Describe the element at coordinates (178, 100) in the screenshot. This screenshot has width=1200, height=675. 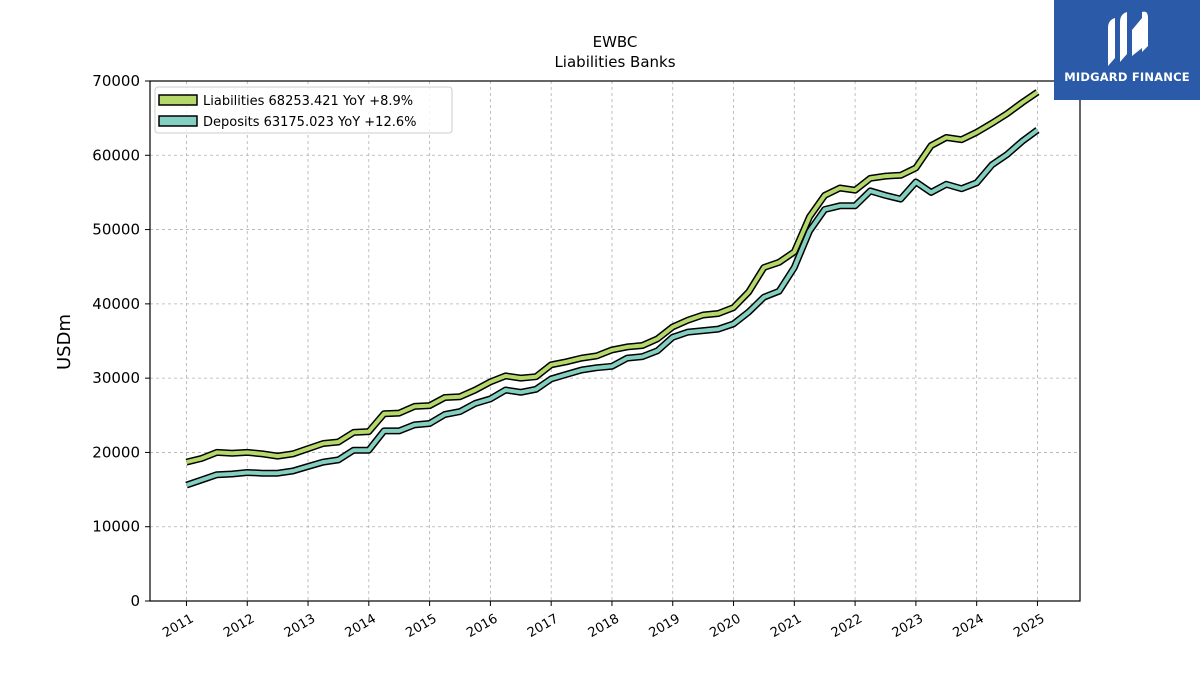
I see `legend-swatch-liabilities` at that location.